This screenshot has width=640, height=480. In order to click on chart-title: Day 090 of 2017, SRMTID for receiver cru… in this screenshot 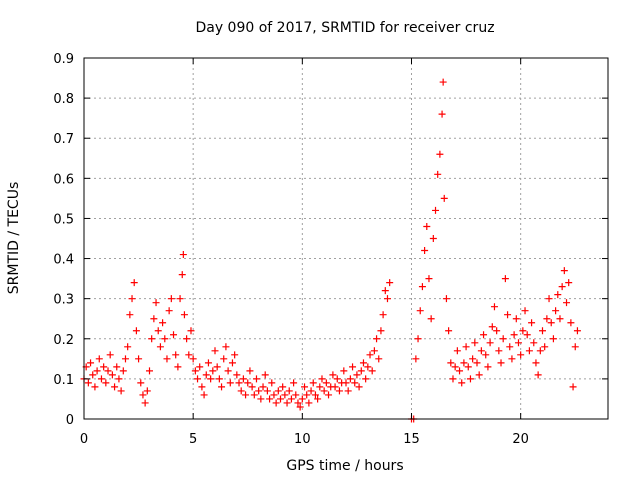, I will do `click(344, 28)`.